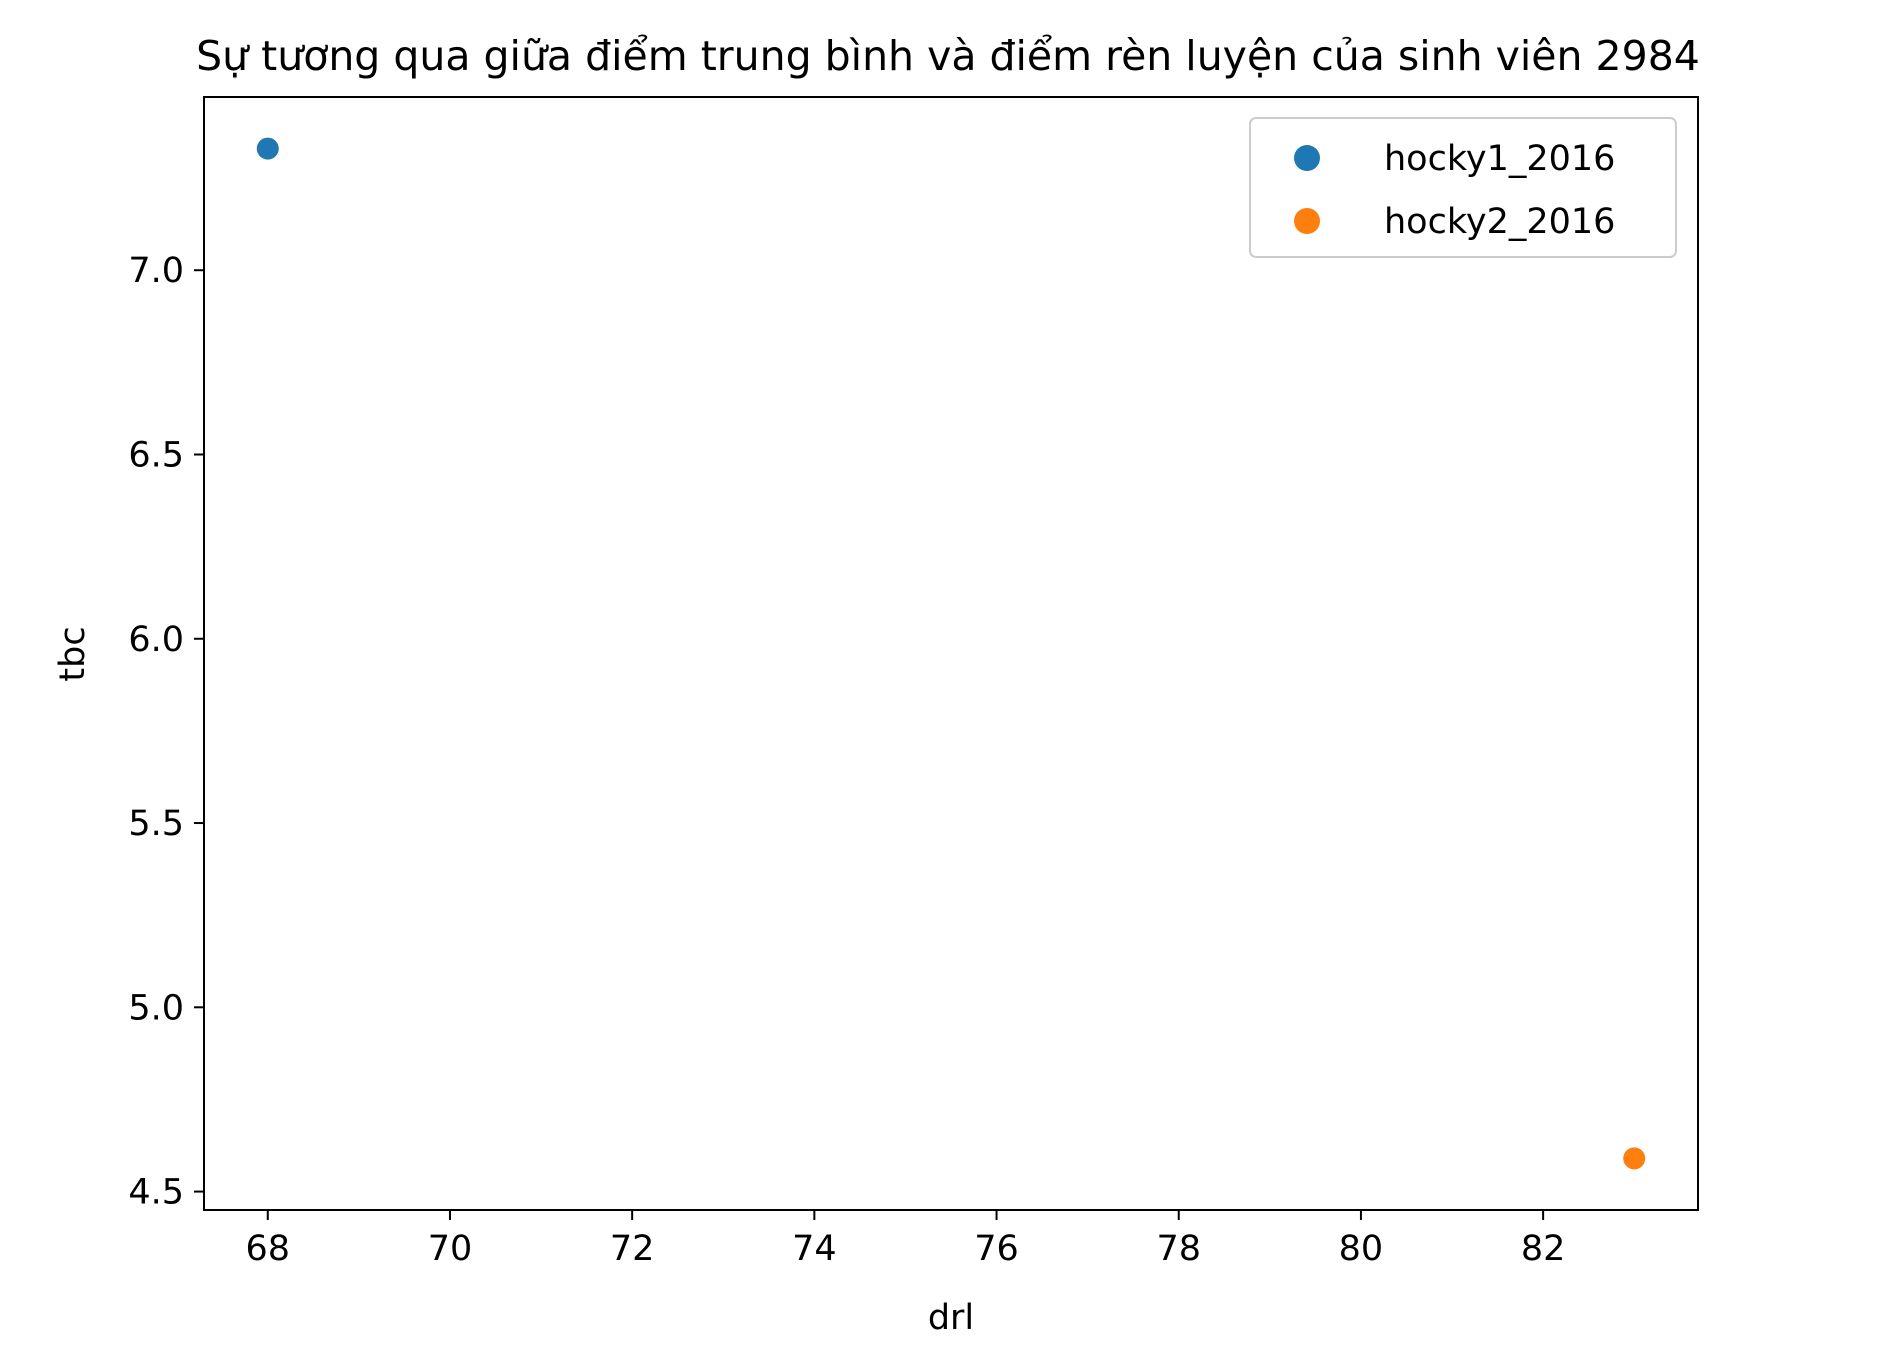 This screenshot has height=1366, width=1893. Describe the element at coordinates (632, 1249) in the screenshot. I see `x-tick-label: 72` at that location.